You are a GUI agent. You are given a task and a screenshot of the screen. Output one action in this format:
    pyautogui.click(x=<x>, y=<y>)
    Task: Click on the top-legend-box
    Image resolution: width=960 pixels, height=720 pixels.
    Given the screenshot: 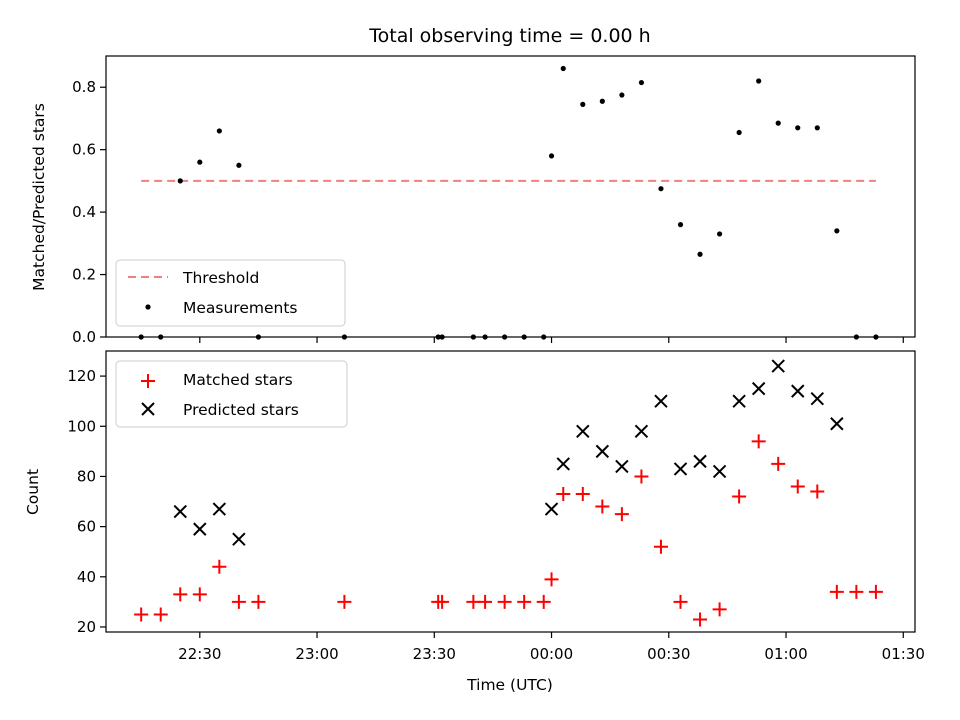 What is the action you would take?
    pyautogui.click(x=230, y=293)
    